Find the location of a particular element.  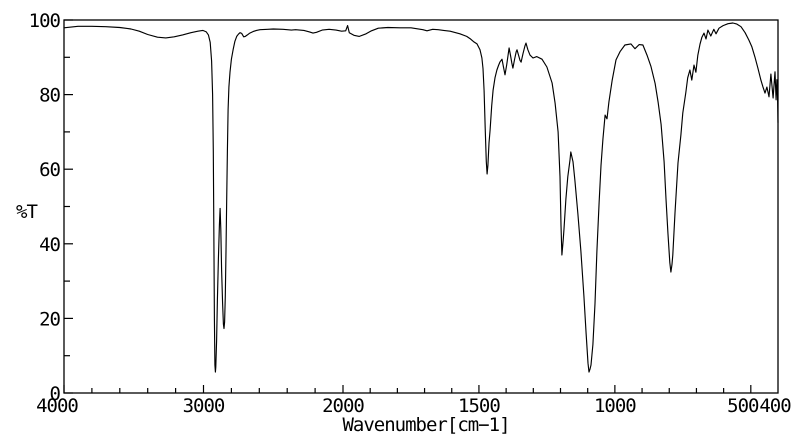

y-tick-label: 80 is located at coordinates (49, 96).